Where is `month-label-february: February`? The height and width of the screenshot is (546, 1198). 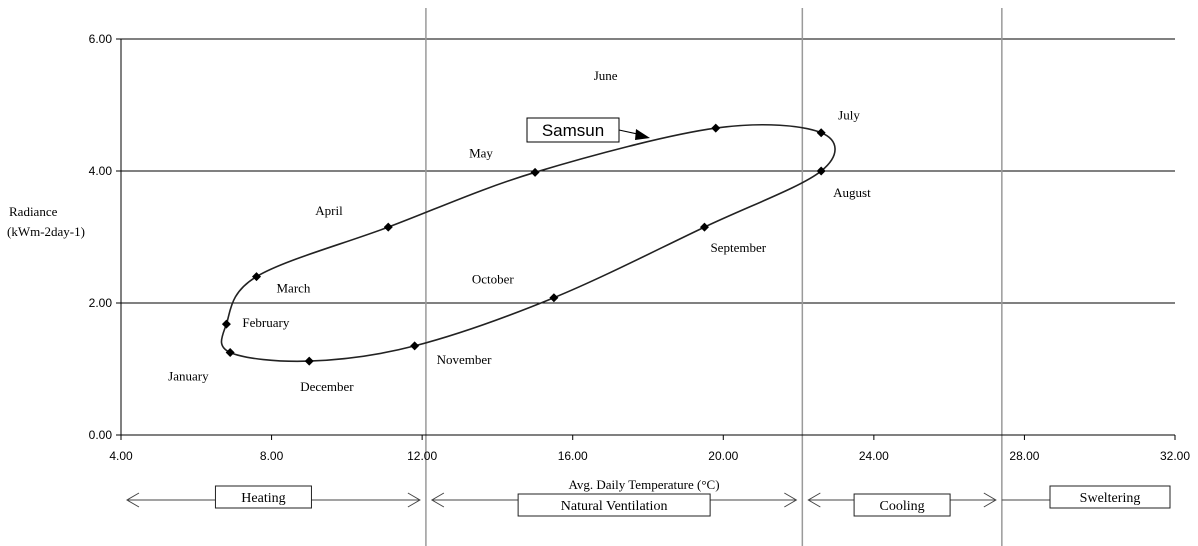
month-label-february: February is located at coordinates (265, 322).